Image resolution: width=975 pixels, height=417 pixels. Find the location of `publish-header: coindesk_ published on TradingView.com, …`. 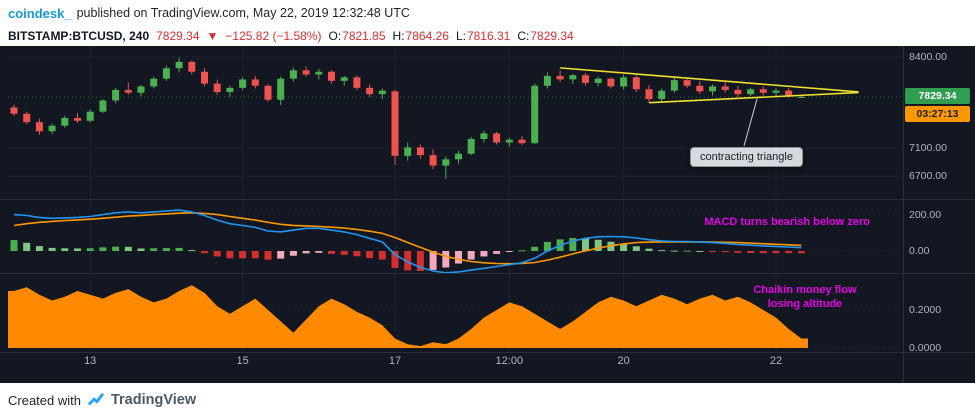

publish-header: coindesk_ published on TradingView.com, … is located at coordinates (487, 13).